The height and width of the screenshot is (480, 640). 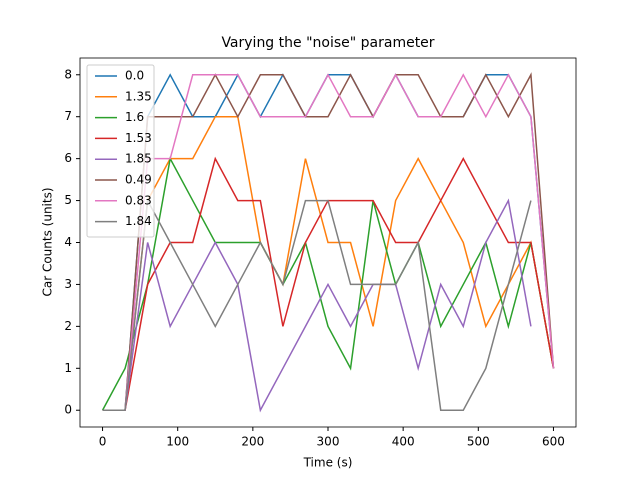 I want to click on legend-box, so click(x=120, y=151).